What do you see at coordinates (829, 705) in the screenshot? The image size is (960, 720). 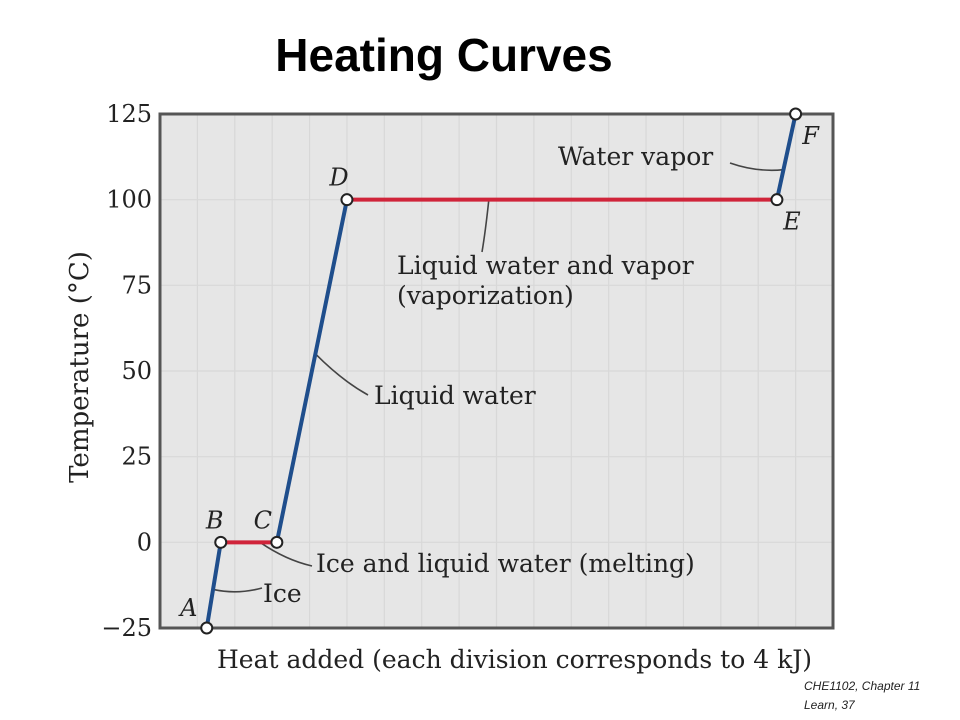 I see `footer-page: Learn, 37` at bounding box center [829, 705].